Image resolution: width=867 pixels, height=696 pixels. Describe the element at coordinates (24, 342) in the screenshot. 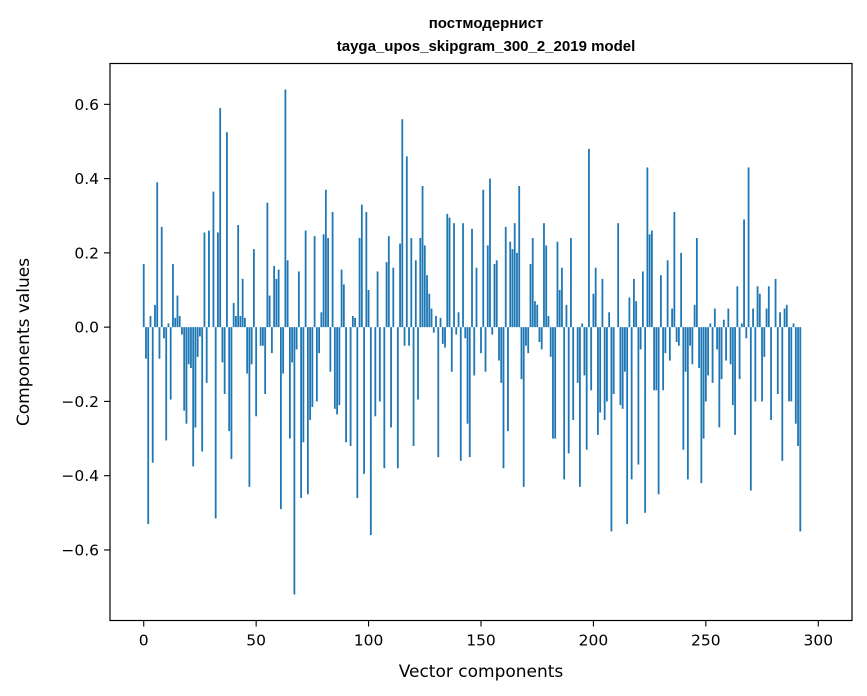

I see `y-axis-label: Components values` at that location.